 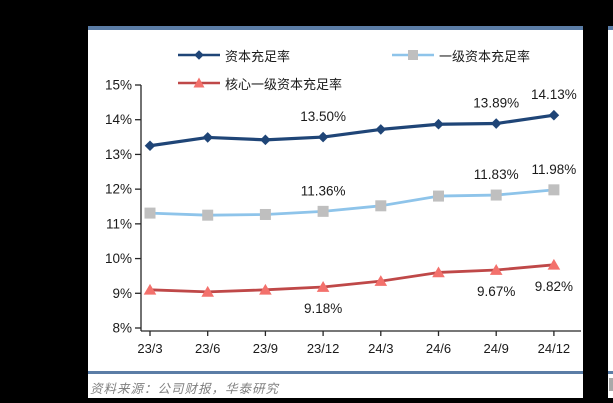 What do you see at coordinates (610, 372) in the screenshot?
I see `adjacent-page-bottom-border` at bounding box center [610, 372].